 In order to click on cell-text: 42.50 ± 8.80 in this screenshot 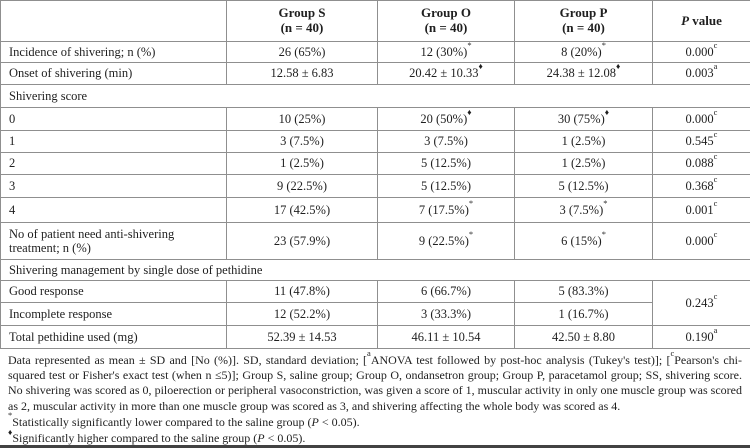, I will do `click(583, 336)`.